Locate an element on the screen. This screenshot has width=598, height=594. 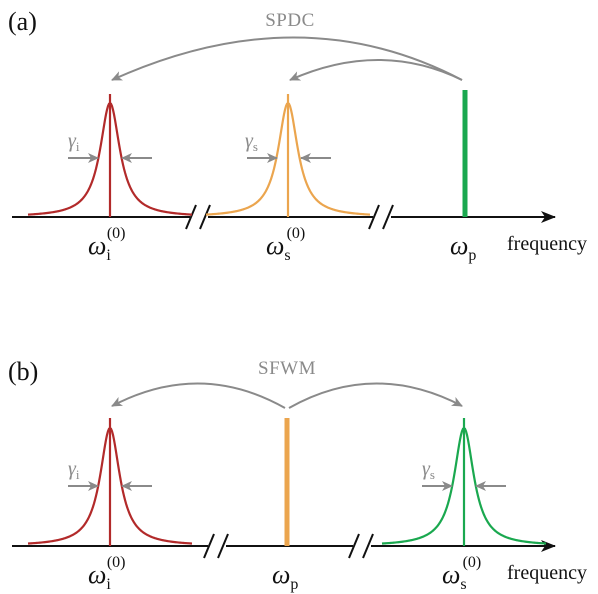
panel-a-omega-p-label: ωp is located at coordinates (463, 247).